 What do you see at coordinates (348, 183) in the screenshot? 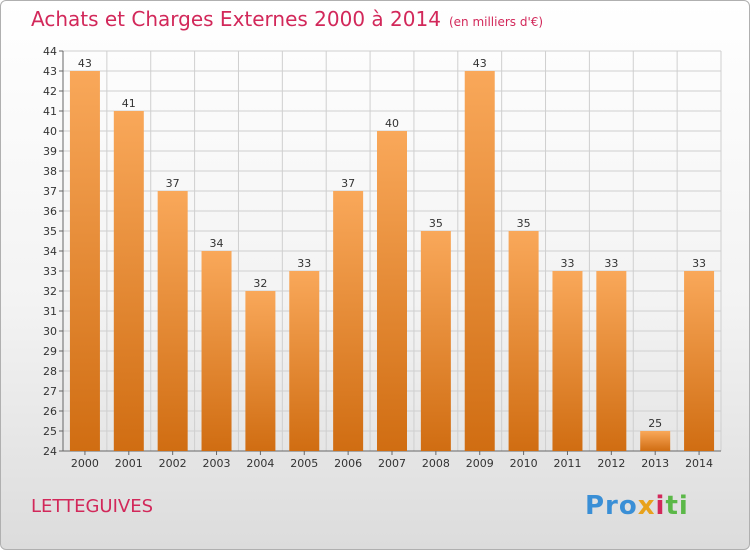
I see `value-label-2006: 37` at bounding box center [348, 183].